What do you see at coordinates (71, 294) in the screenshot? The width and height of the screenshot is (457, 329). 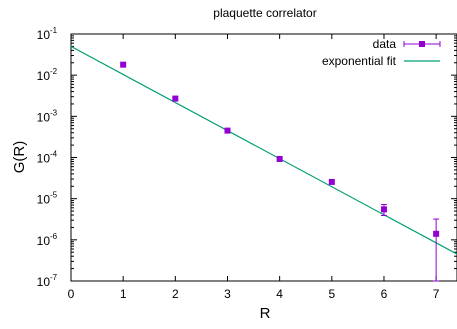 I see `x-tick-label: 0` at bounding box center [71, 294].